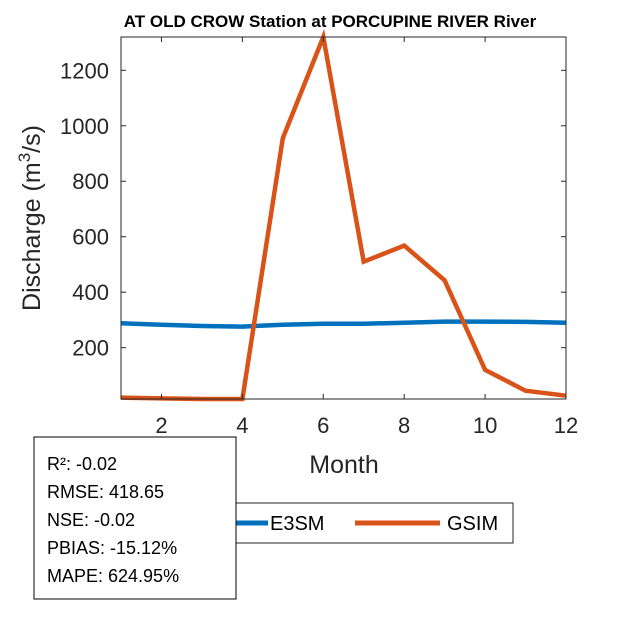 This screenshot has height=625, width=625. Describe the element at coordinates (161, 425) in the screenshot. I see `x-tick-label: 2` at that location.